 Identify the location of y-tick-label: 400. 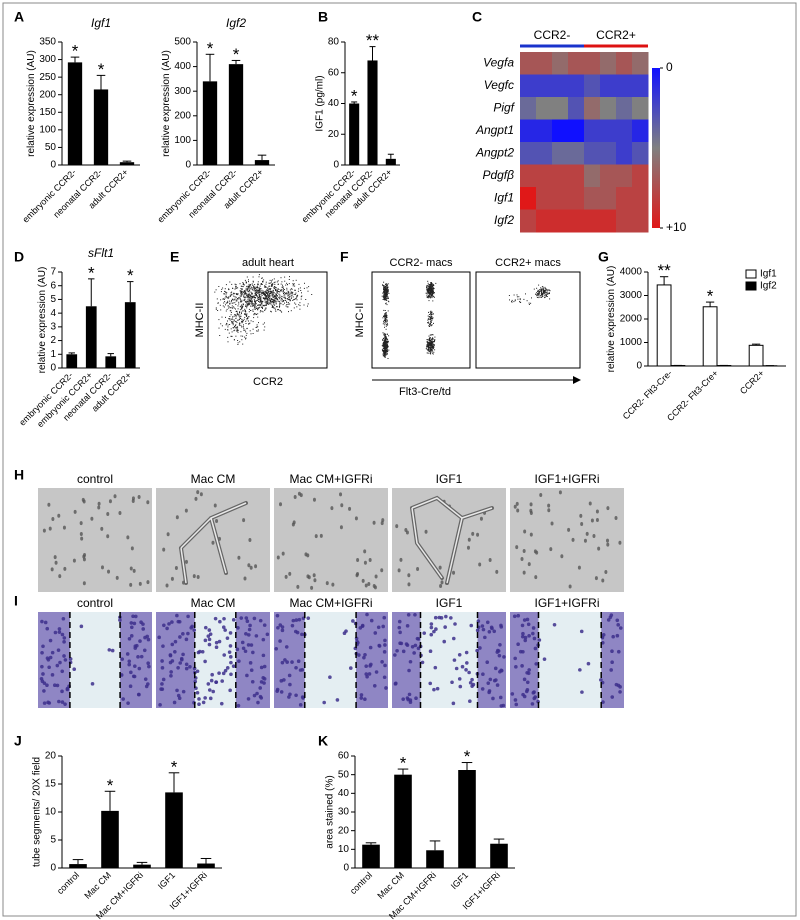
(182, 66).